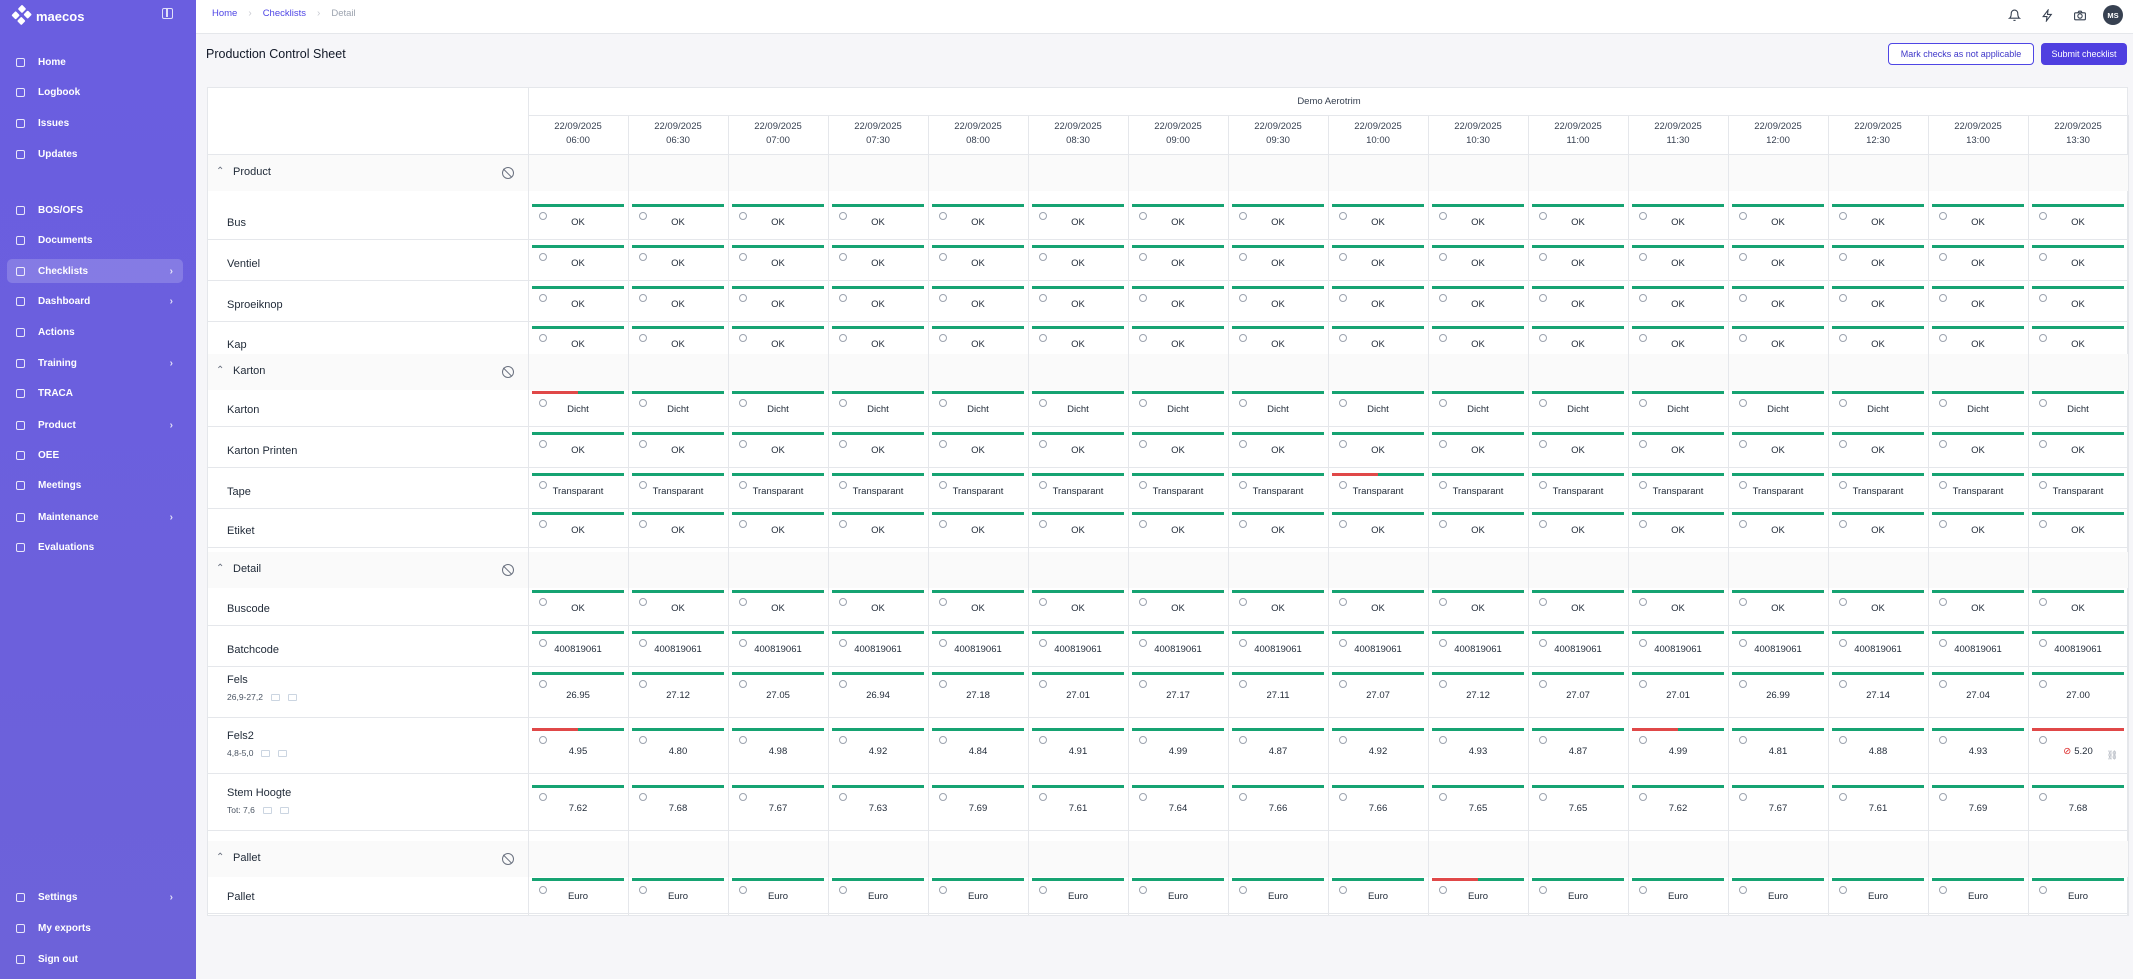  What do you see at coordinates (95, 425) in the screenshot?
I see `sidebar-item-product: Product ›` at bounding box center [95, 425].